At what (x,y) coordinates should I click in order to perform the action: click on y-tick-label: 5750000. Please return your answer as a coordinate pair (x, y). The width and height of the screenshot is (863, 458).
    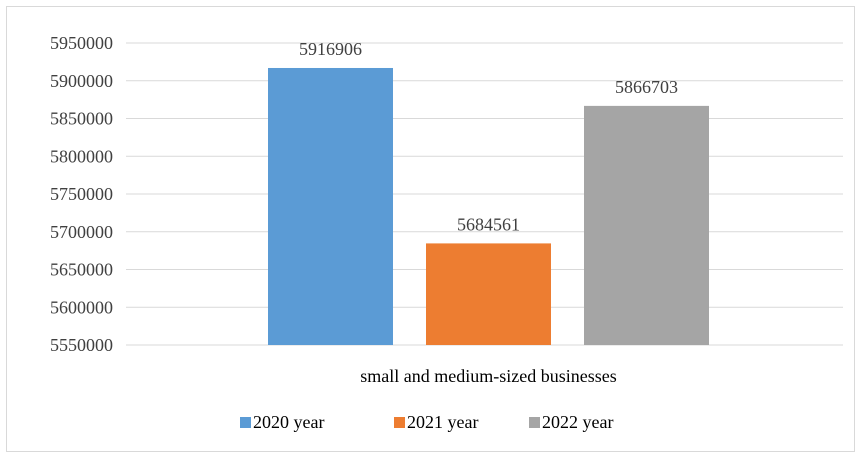
    Looking at the image, I should click on (81, 194).